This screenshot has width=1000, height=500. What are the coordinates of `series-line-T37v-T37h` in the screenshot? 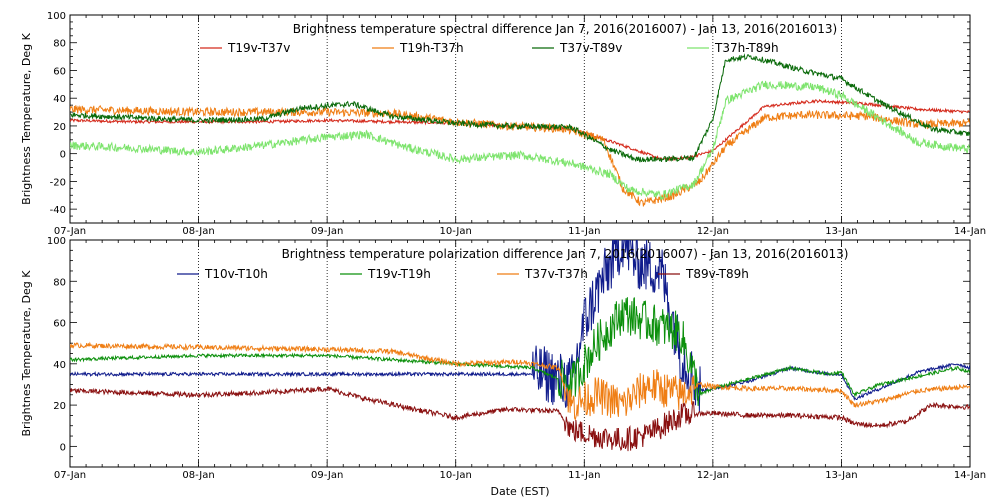 It's located at (520, 381).